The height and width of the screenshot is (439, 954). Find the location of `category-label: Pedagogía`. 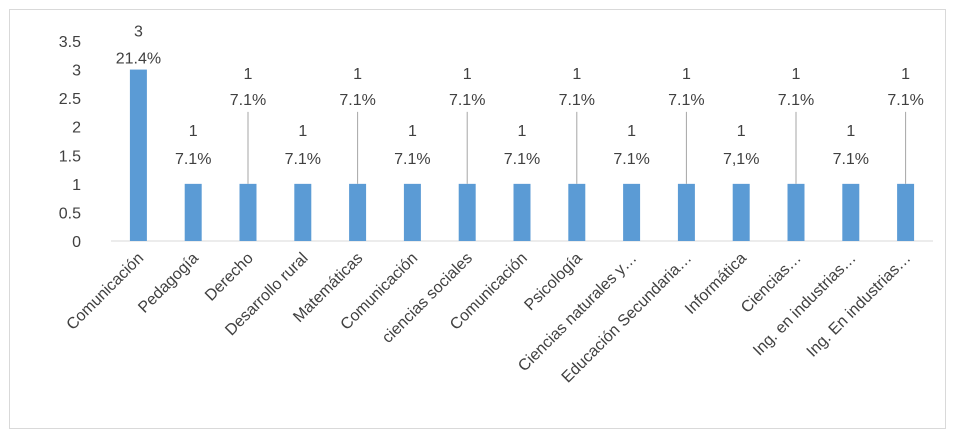

category-label: Pedagogía is located at coordinates (168, 283).